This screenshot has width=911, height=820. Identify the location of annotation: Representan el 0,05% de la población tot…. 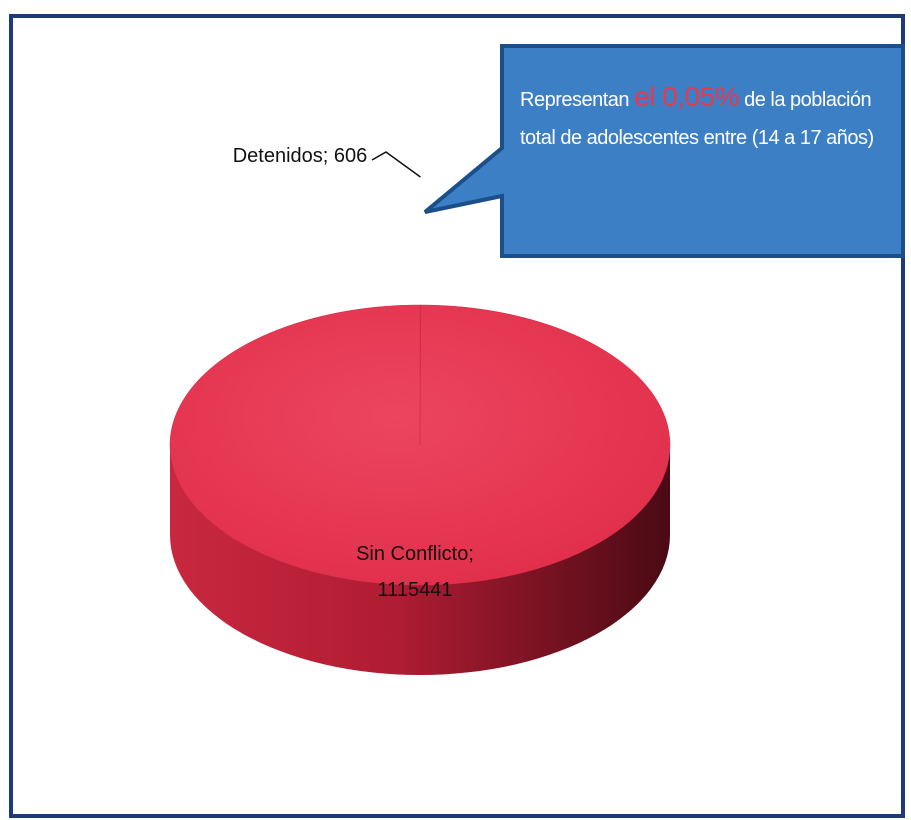
(700, 117).